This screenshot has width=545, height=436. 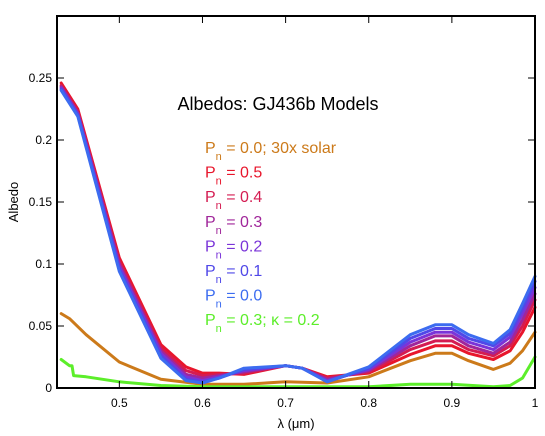 What do you see at coordinates (41, 78) in the screenshot?
I see `y-tick-label: 0.25` at bounding box center [41, 78].